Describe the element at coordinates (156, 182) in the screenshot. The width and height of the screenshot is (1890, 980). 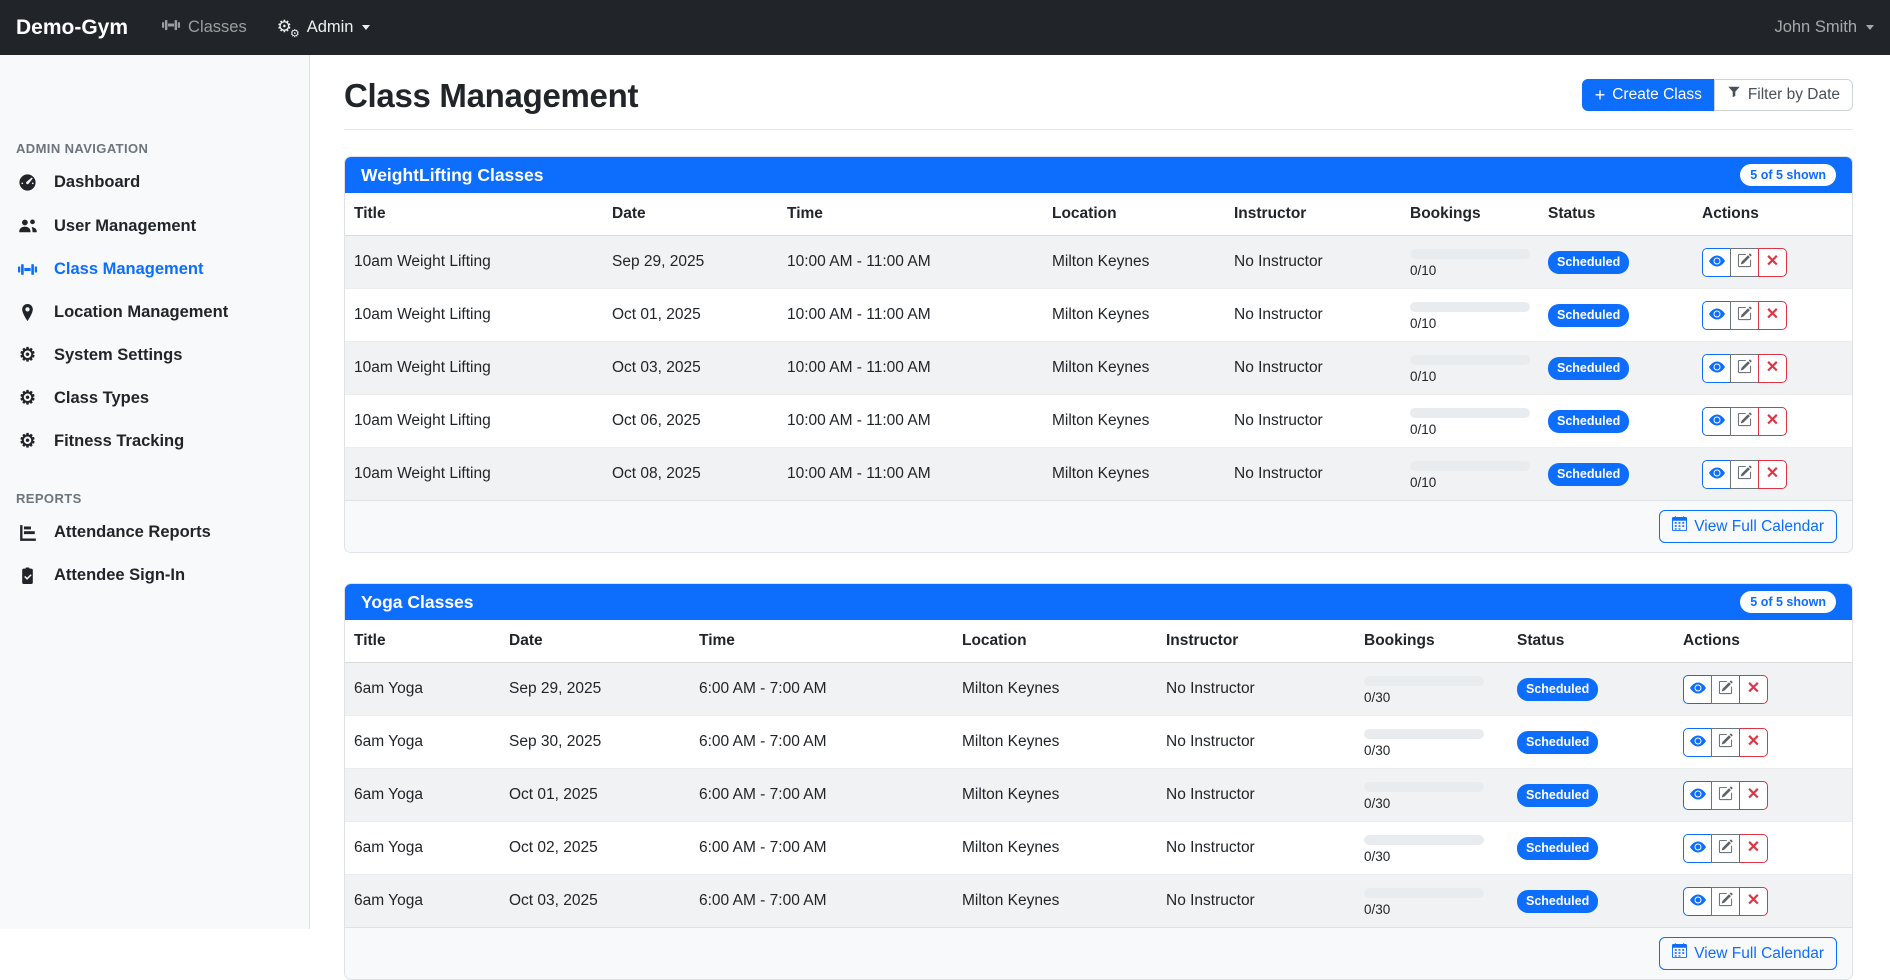
I see `sidebar-item-dashboard: Dashboard` at that location.